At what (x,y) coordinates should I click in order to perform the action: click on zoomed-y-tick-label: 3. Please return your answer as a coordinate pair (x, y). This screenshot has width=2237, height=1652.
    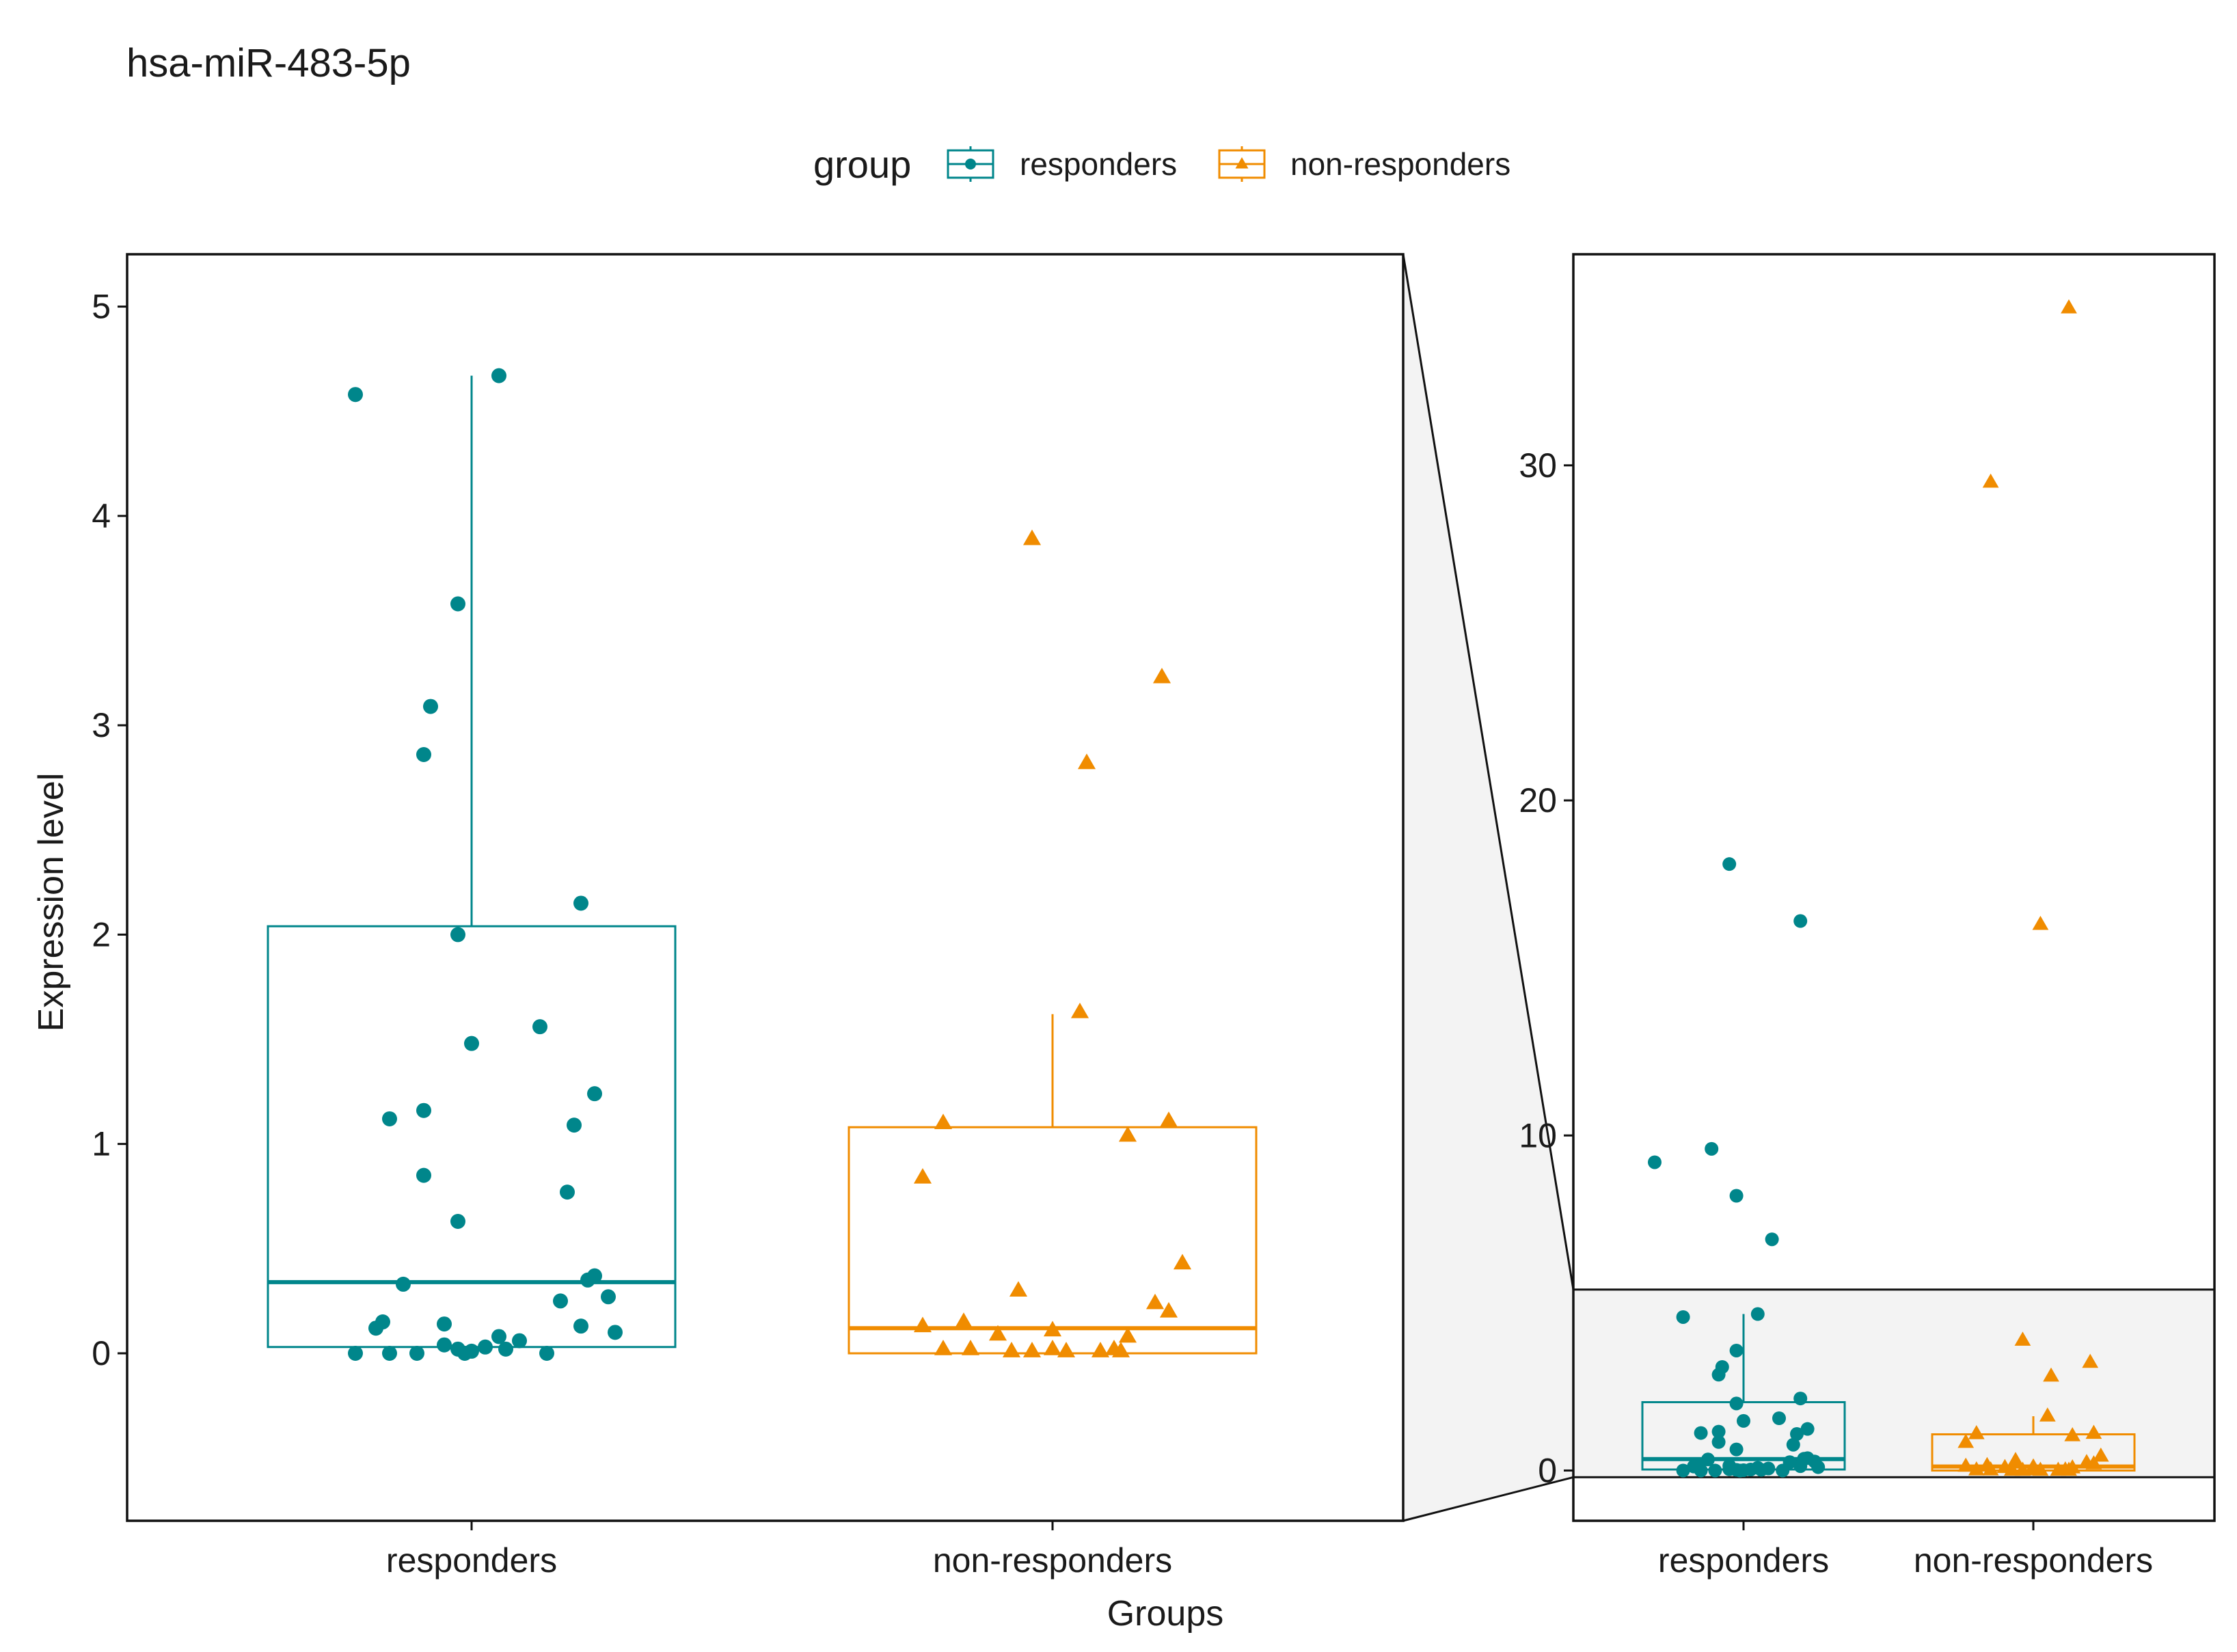
    Looking at the image, I should click on (101, 725).